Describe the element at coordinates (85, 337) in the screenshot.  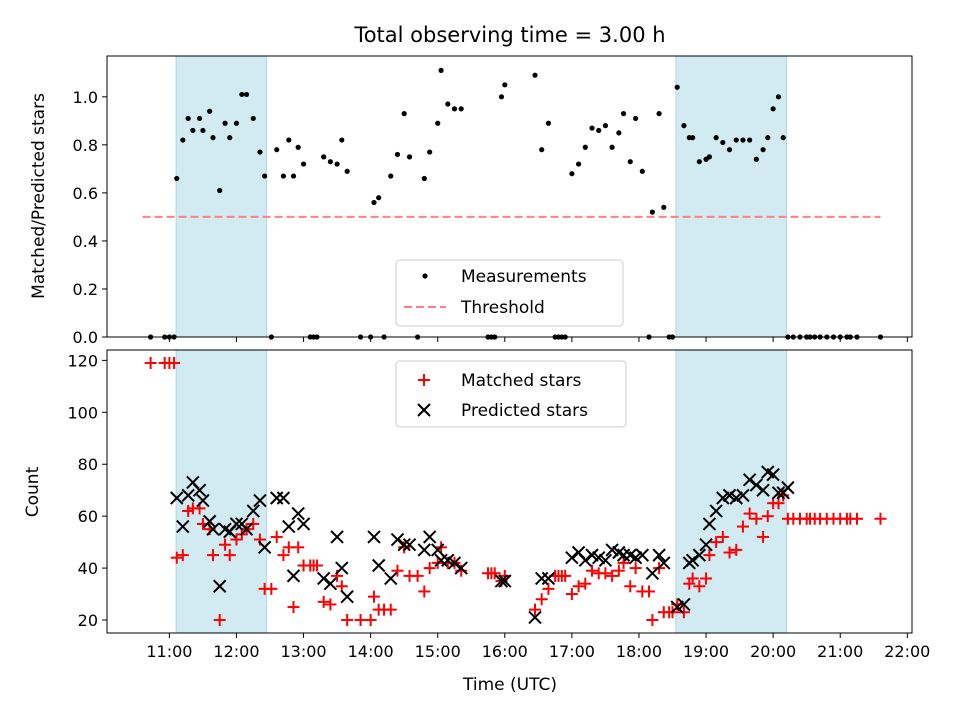
I see `top-ytick-label-0: 0.0` at that location.